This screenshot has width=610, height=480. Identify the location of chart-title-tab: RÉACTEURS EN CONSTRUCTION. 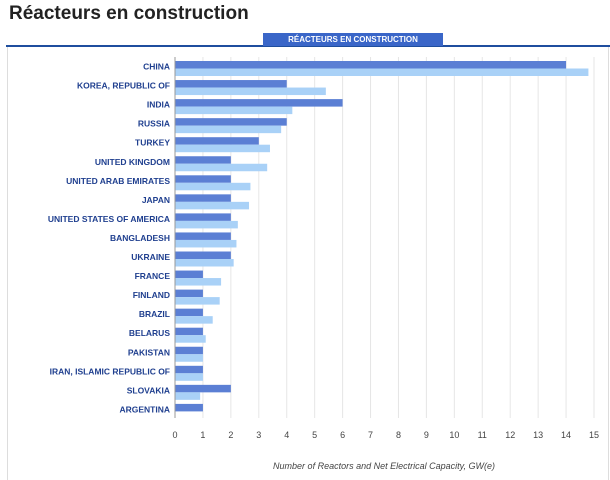
(353, 39).